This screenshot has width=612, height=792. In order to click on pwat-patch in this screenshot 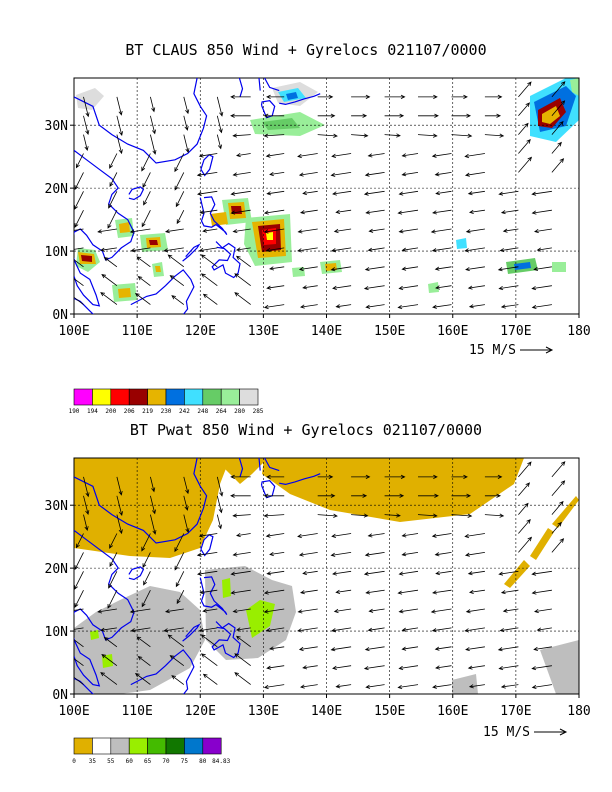, I will do `click(139, 640)`.